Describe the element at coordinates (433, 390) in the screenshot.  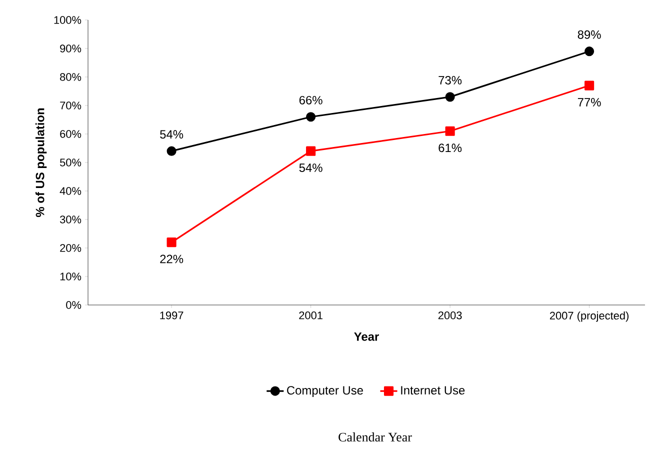
I see `legend-label: Internet Use` at that location.